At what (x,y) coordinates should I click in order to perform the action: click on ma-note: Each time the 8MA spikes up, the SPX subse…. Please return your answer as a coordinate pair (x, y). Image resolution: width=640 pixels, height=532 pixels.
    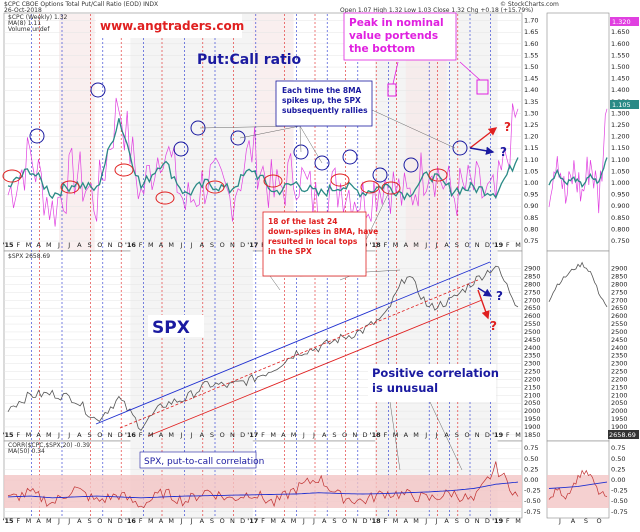
    Looking at the image, I should click on (325, 100).